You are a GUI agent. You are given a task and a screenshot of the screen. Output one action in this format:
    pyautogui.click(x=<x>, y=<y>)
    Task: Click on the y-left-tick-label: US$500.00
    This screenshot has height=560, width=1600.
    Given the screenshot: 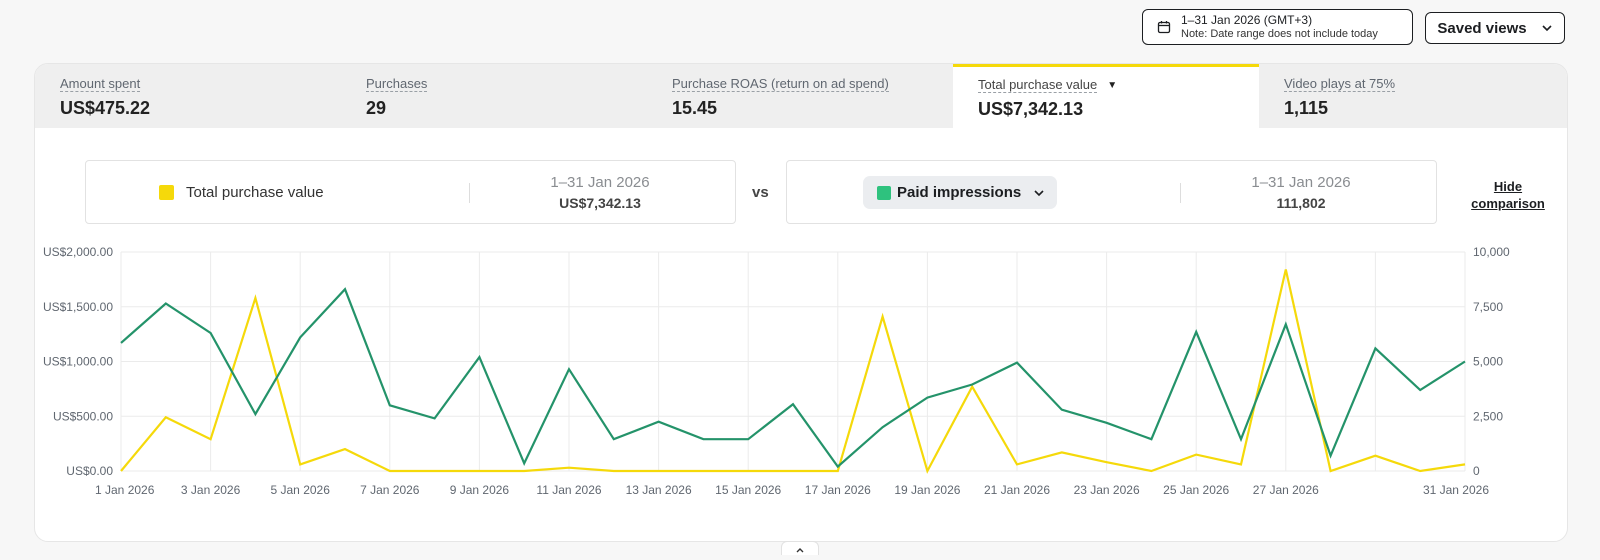 What is the action you would take?
    pyautogui.click(x=83, y=416)
    